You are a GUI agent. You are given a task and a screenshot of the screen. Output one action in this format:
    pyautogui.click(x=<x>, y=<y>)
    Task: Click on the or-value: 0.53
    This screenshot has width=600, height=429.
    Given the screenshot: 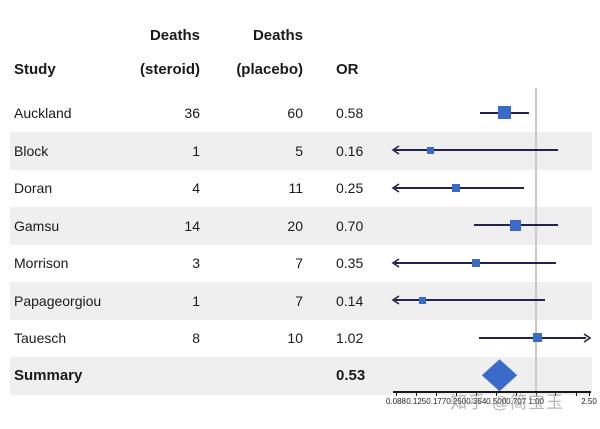 What is the action you would take?
    pyautogui.click(x=351, y=375)
    